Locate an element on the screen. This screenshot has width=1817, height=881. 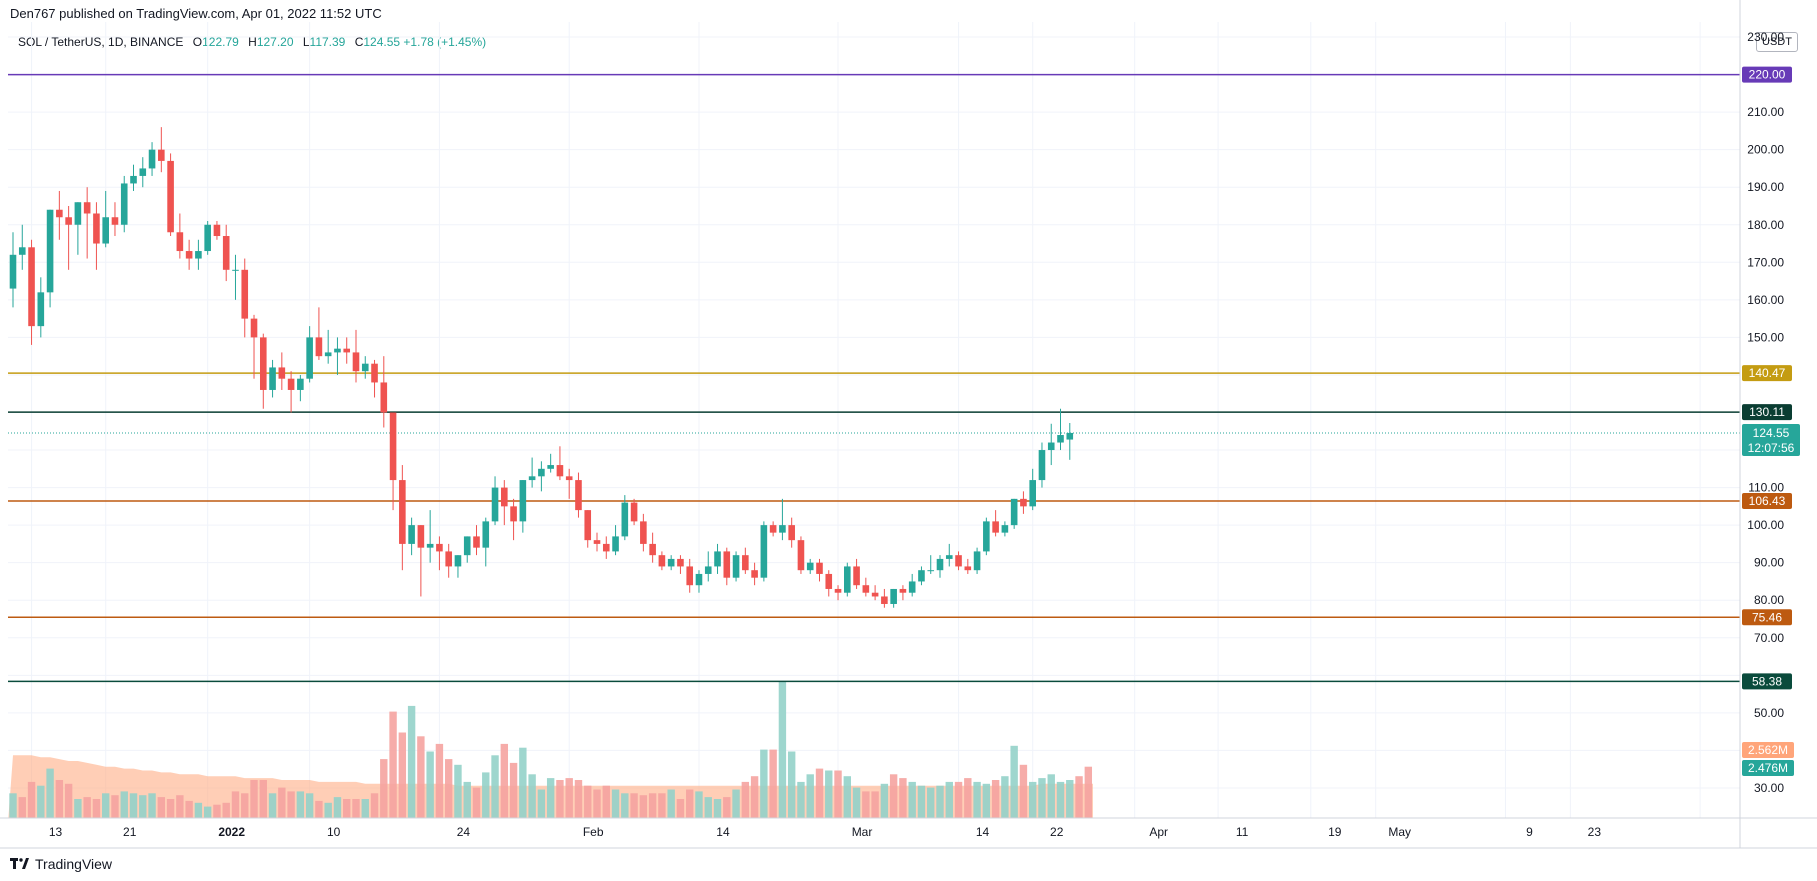
y-tick-label: 110.00 is located at coordinates (1766, 488).